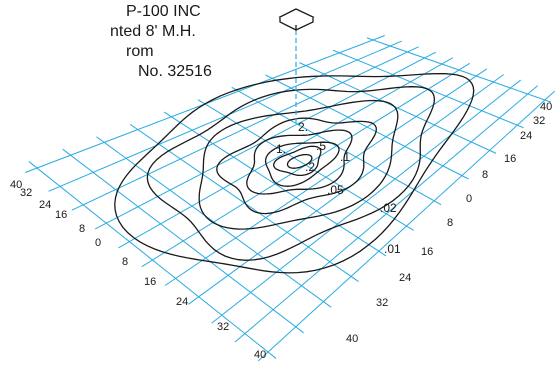 The image size is (557, 372). I want to click on contour-label-005: .05, so click(335, 190).